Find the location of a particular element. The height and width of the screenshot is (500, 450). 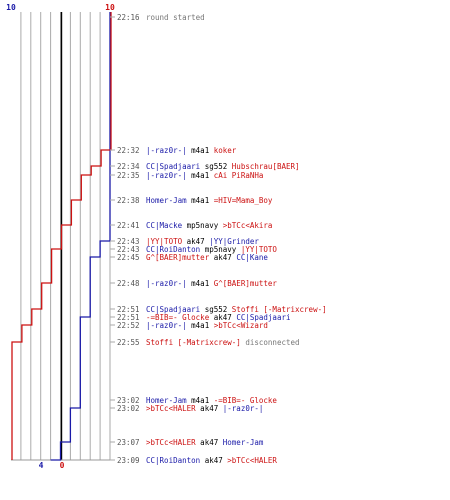

event-text: G^[BAER]mutter ak47 CC|Kane is located at coordinates (207, 257).